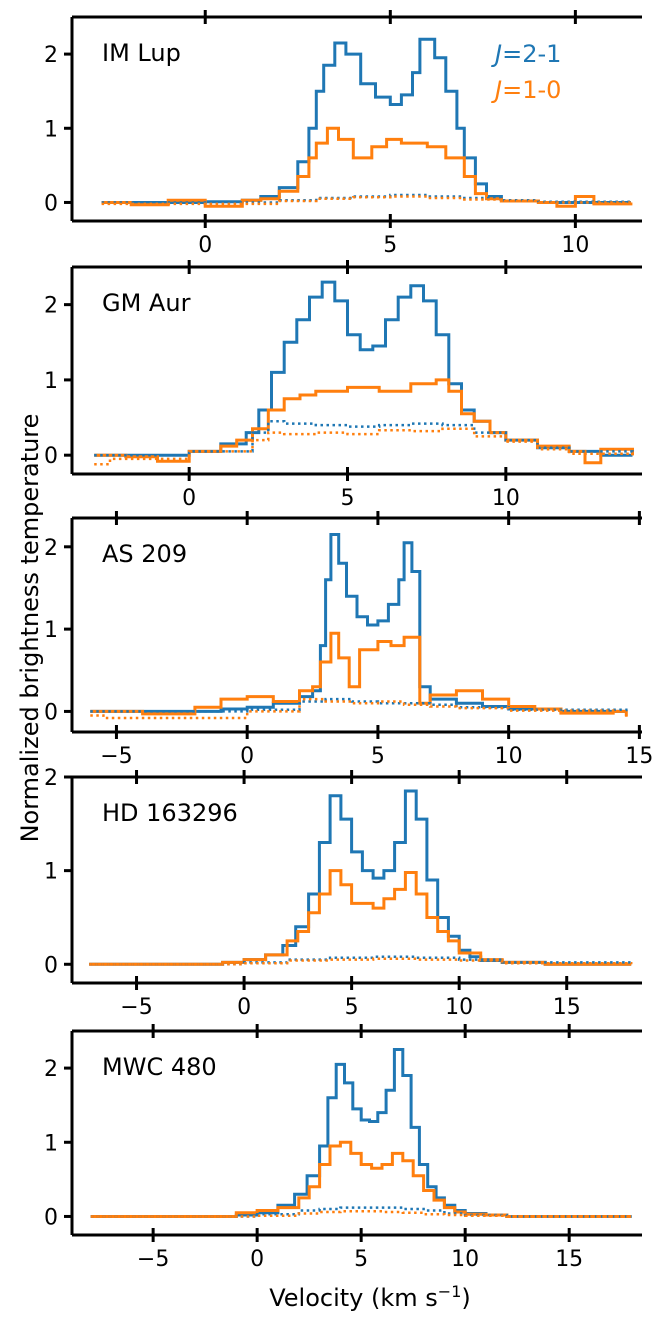 The height and width of the screenshot is (1321, 657). What do you see at coordinates (496, 90) in the screenshot?
I see `legend-entry-j10-prefix: J` at bounding box center [496, 90].